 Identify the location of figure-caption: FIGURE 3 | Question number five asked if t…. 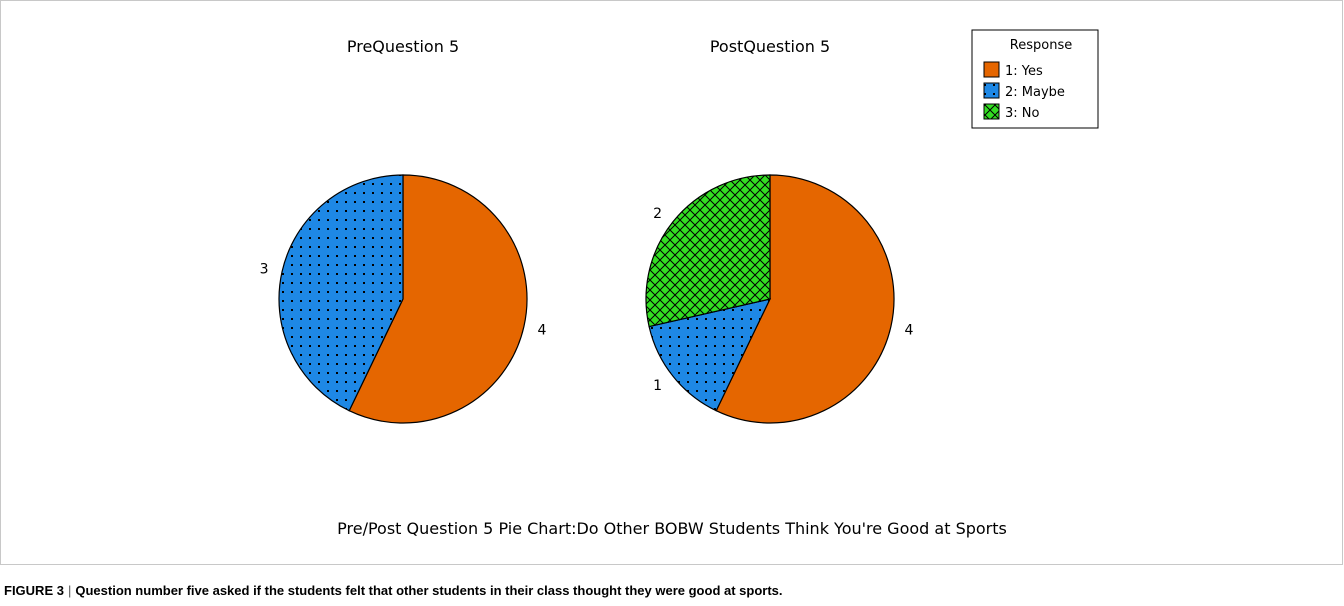
(669, 590).